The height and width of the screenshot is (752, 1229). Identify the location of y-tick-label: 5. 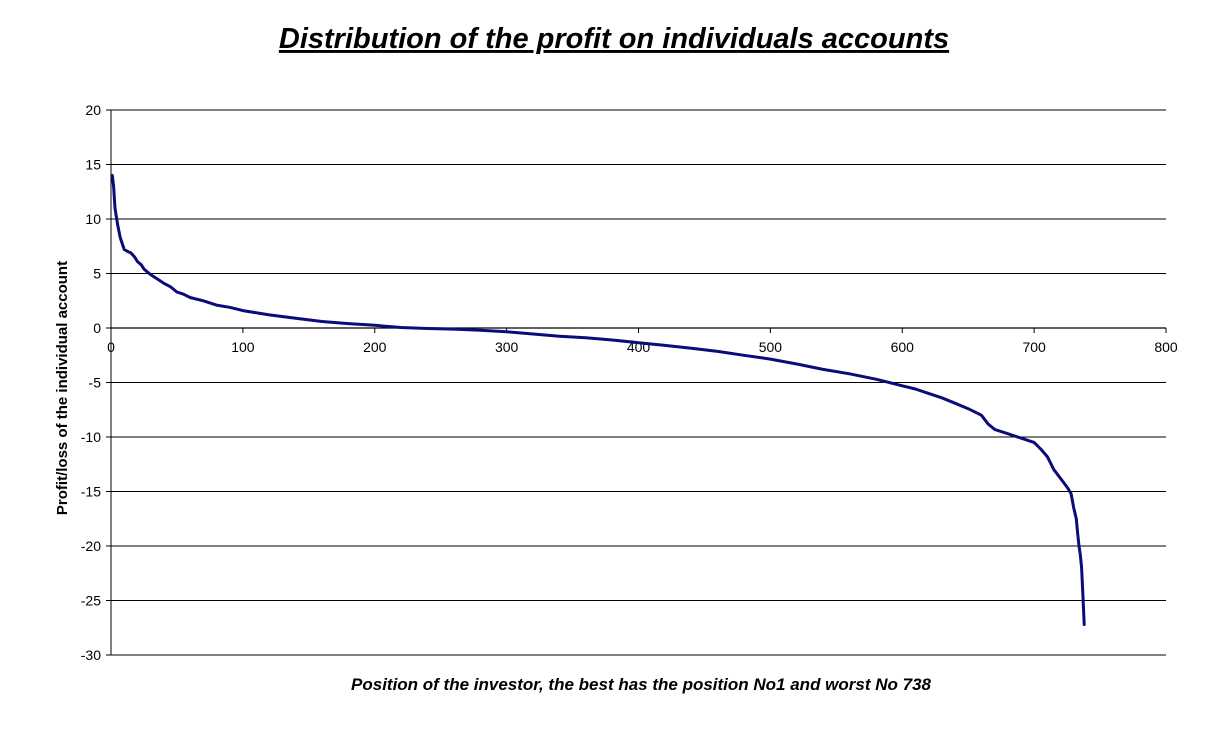
(97, 274).